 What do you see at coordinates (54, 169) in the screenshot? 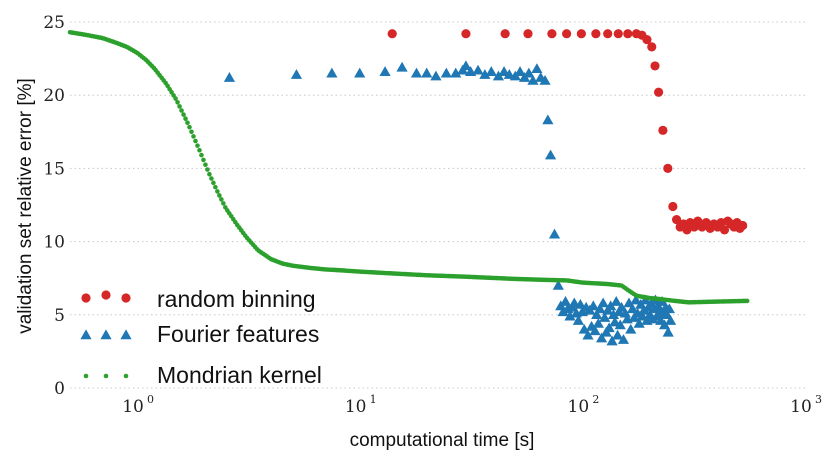
I see `y-tick-label: 15` at bounding box center [54, 169].